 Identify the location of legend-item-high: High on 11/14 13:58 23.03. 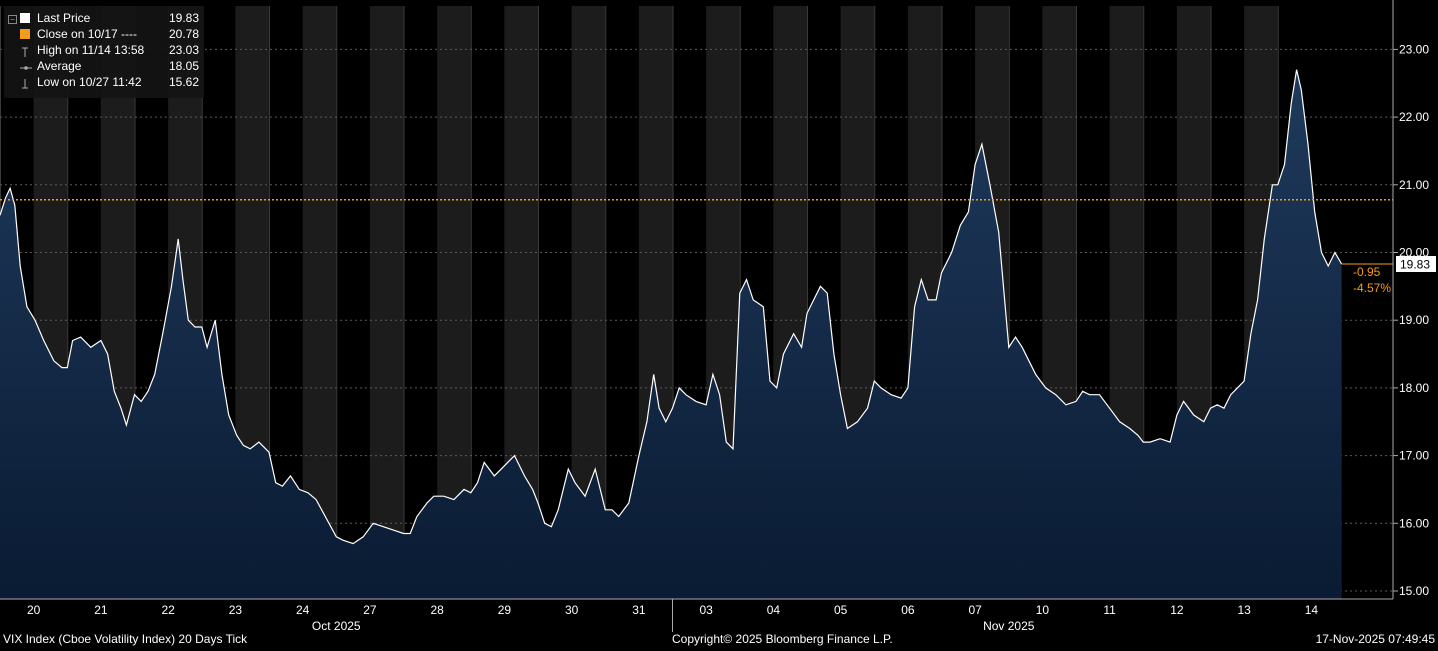
(104, 50).